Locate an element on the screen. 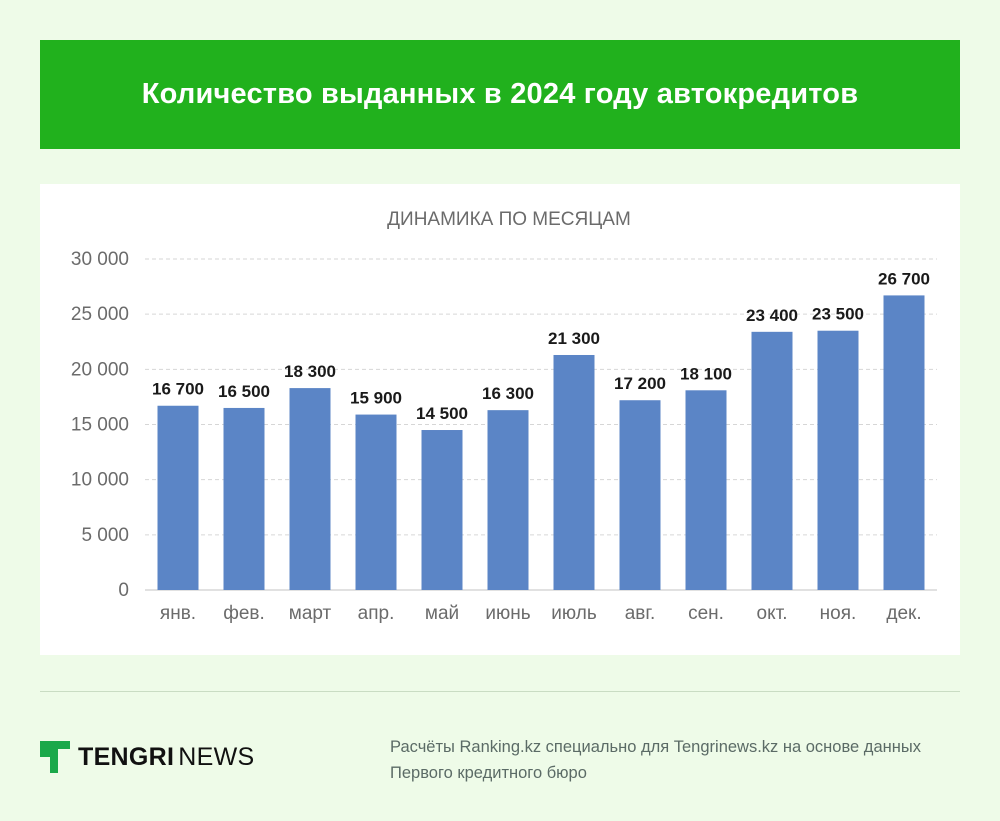 This screenshot has width=1000, height=821. bar-value-label: 15 900 is located at coordinates (376, 398).